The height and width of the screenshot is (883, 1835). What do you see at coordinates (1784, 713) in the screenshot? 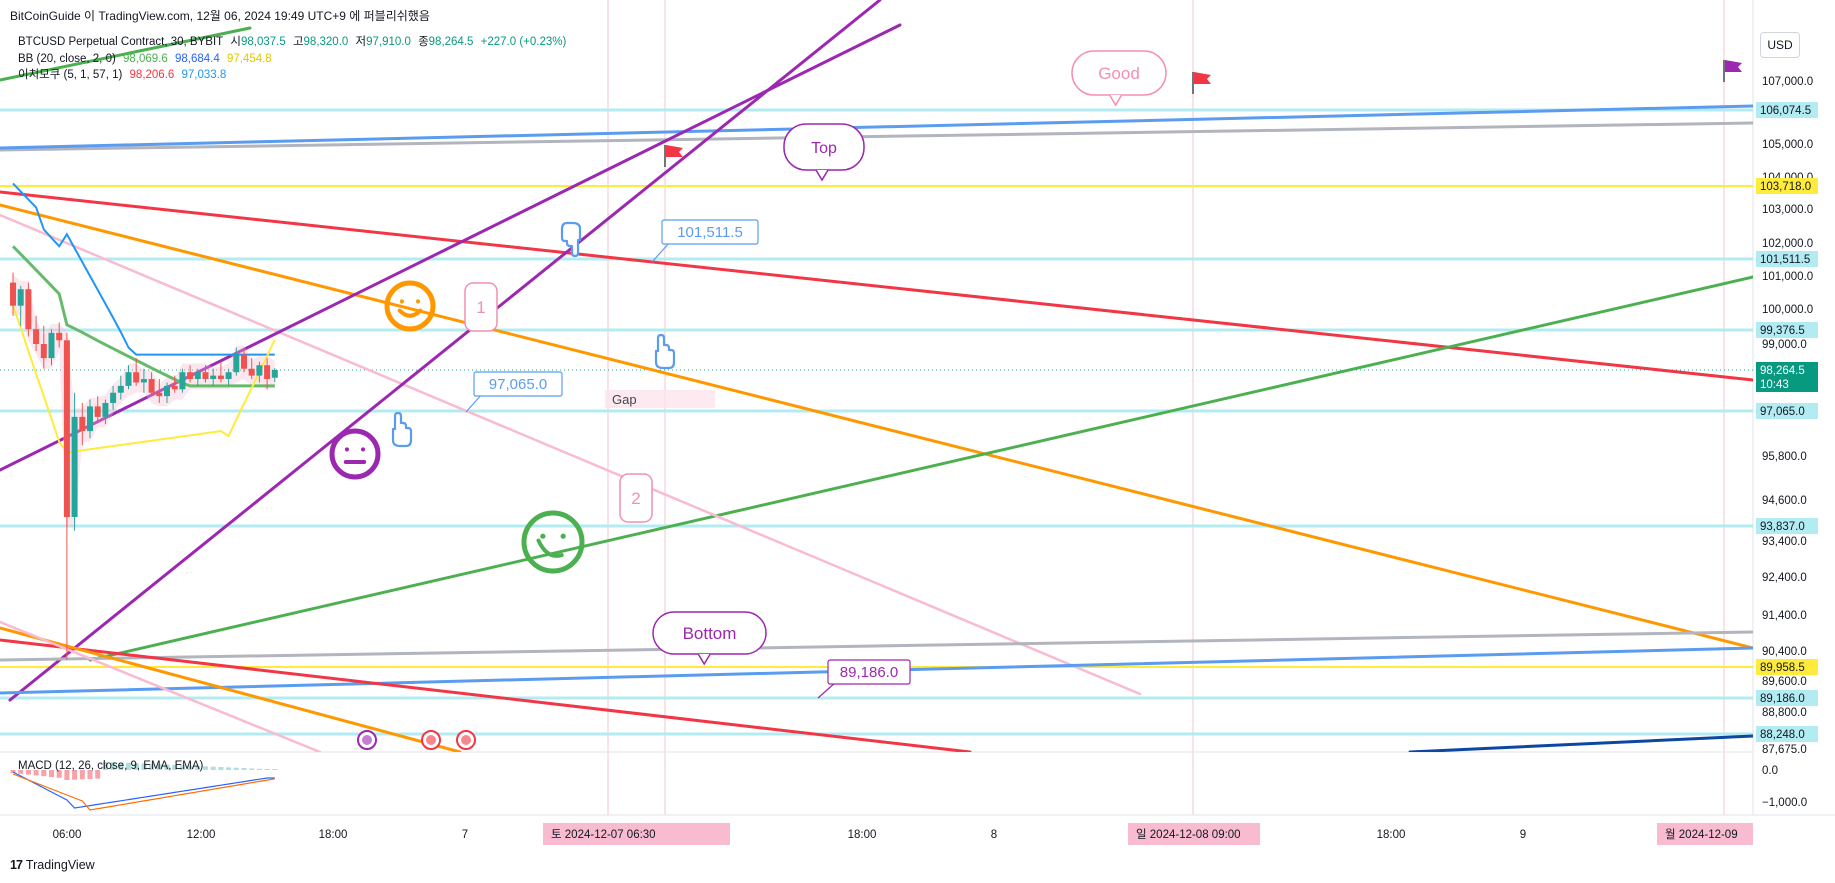
I see `price-tick-15: 88,800.0` at bounding box center [1784, 713].